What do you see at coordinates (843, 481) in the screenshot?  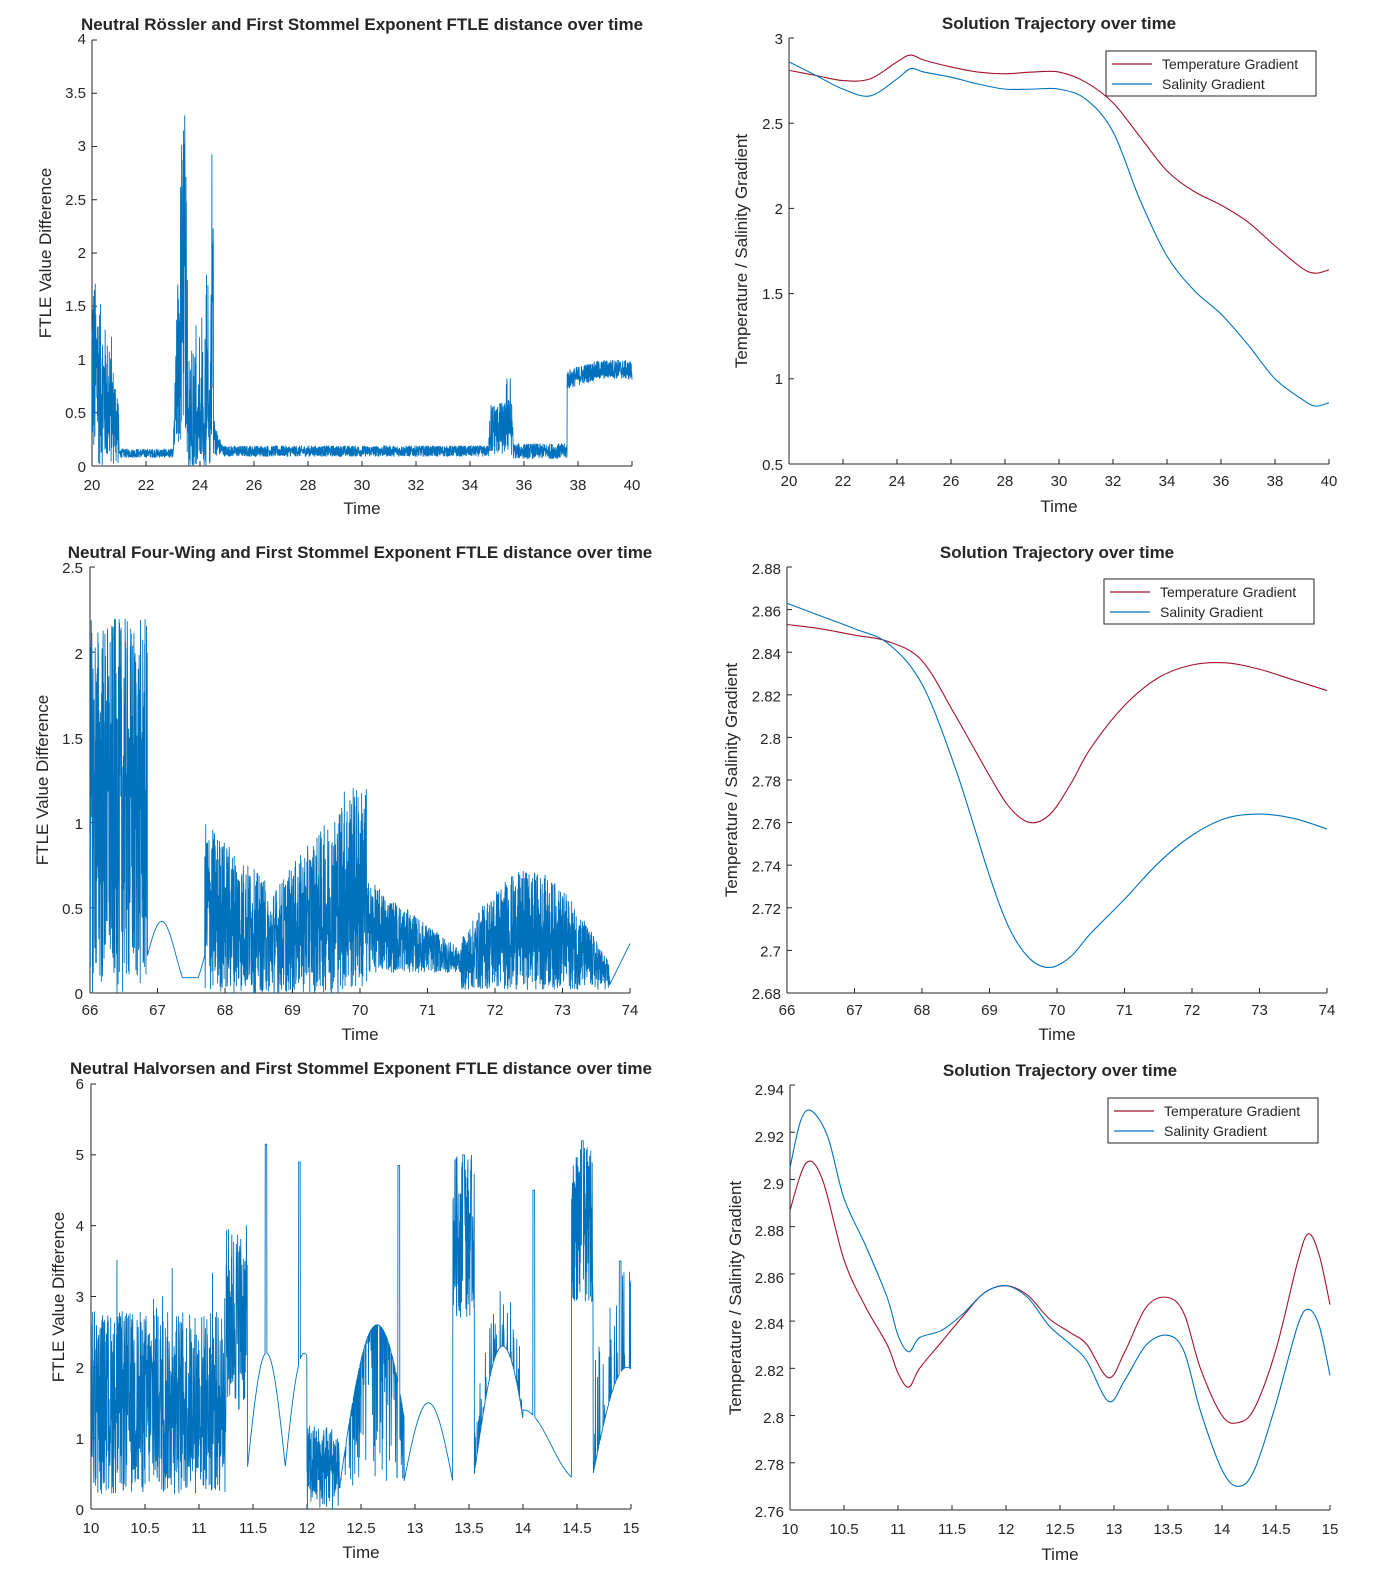 I see `x-tick-label: 22` at bounding box center [843, 481].